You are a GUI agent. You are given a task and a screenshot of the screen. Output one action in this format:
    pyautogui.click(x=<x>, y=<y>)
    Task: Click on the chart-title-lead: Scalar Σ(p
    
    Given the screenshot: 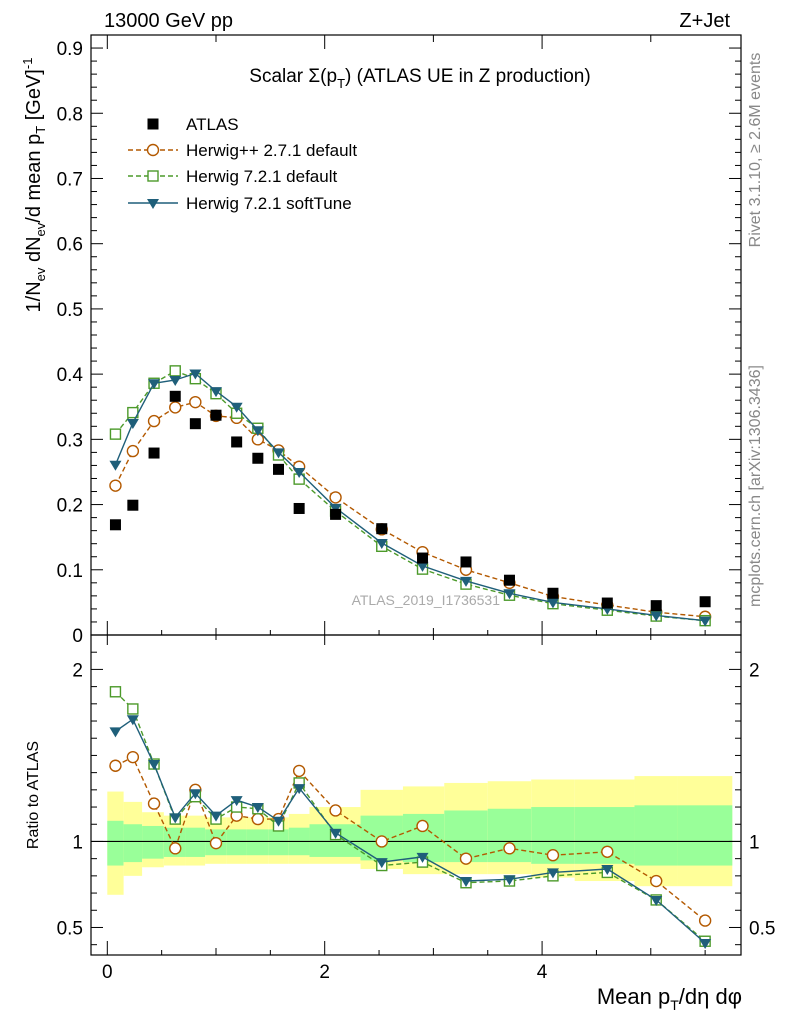 What is the action you would take?
    pyautogui.click(x=293, y=76)
    